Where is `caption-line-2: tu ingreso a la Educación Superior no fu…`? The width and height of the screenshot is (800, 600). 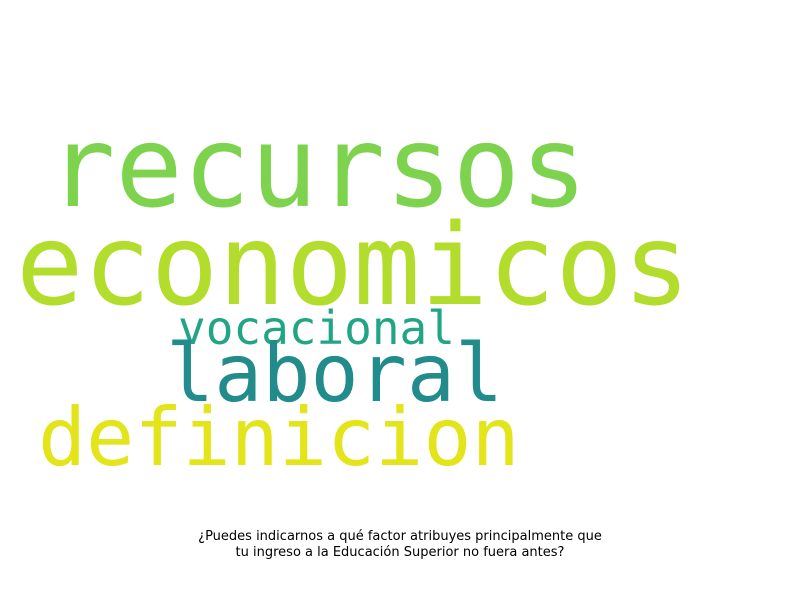
caption-line-2: tu ingreso a la Educación Superior no fu… is located at coordinates (400, 552).